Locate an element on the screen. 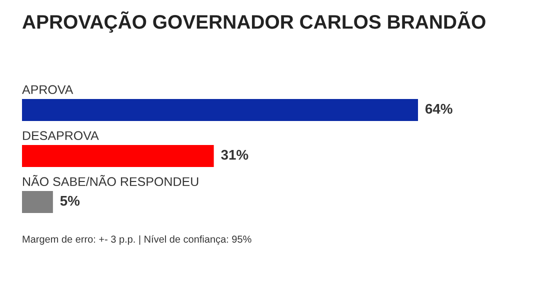  chart-title: APROVAÇÃO GOVERNADOR CARLOS BRANDÃO is located at coordinates (254, 22).